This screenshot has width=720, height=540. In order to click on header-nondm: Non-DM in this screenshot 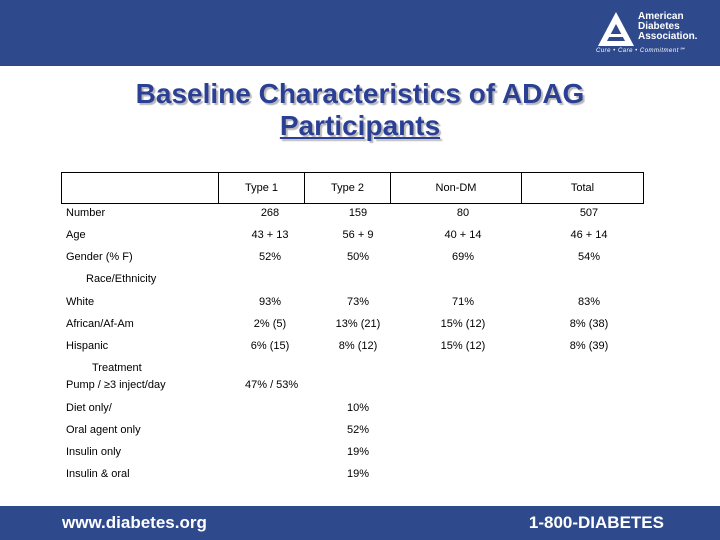, I will do `click(456, 188)`.